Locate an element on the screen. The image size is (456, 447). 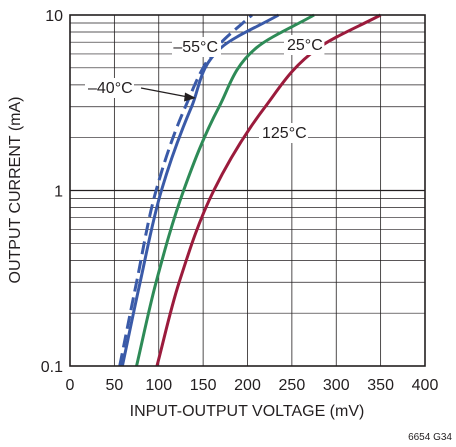
curve-label: 125°C is located at coordinates (284, 133).